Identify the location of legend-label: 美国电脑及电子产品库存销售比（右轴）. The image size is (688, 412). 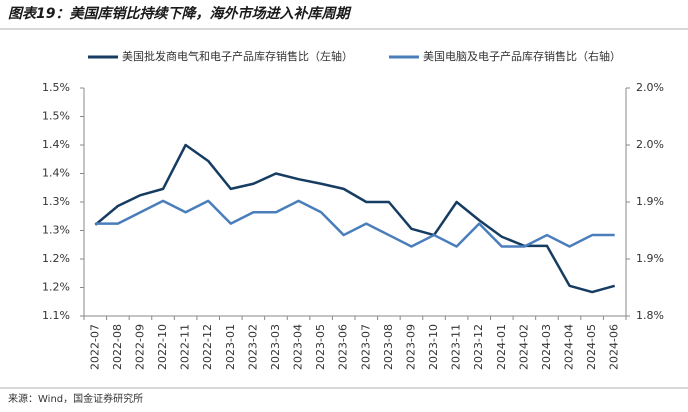
(522, 56).